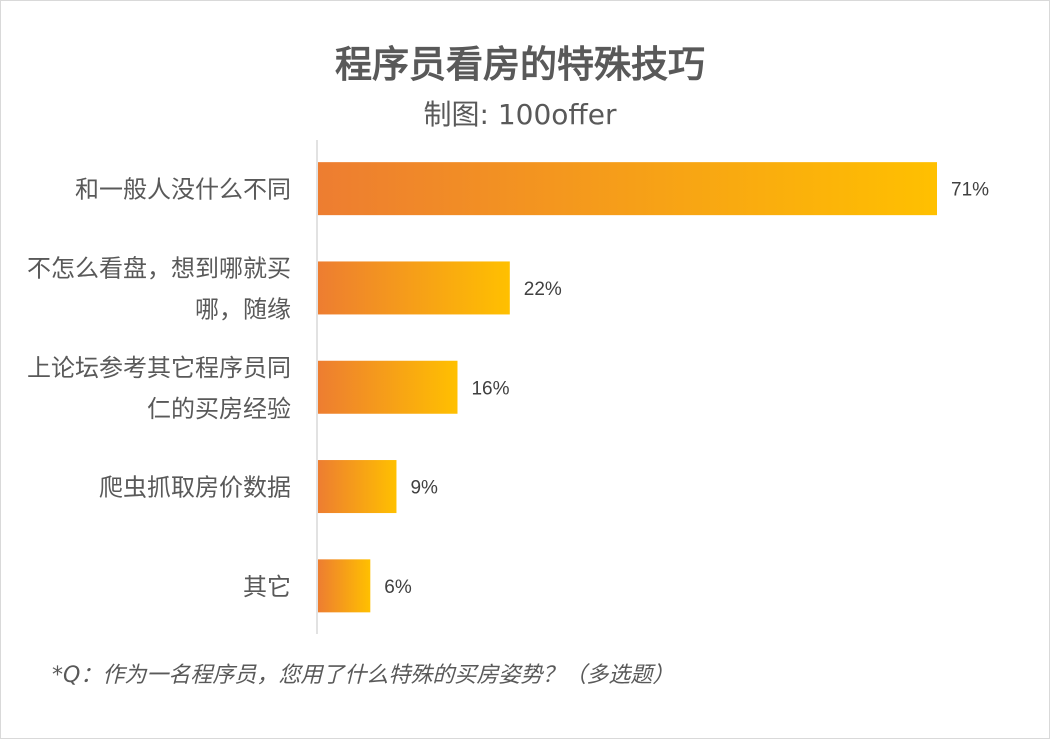 This screenshot has width=1050, height=739. I want to click on chart-title: 程序员看房的特殊技巧, so click(520, 64).